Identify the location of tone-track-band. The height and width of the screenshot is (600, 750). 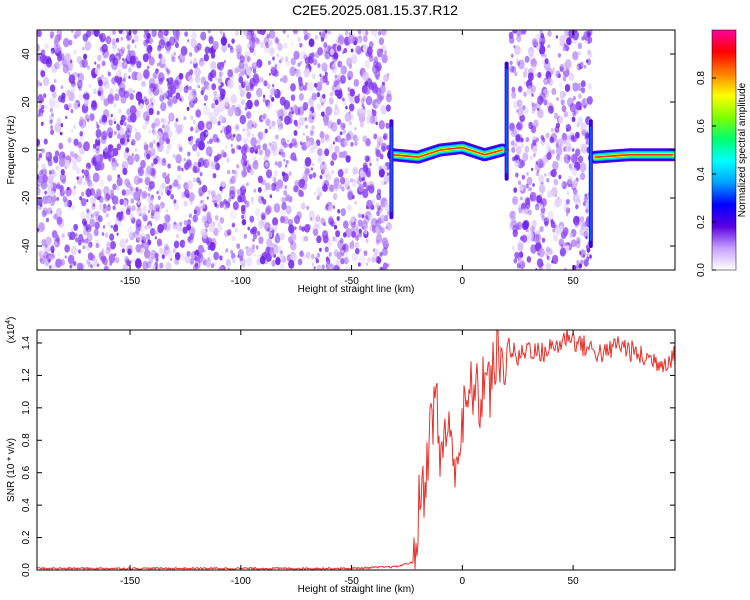
(634, 156).